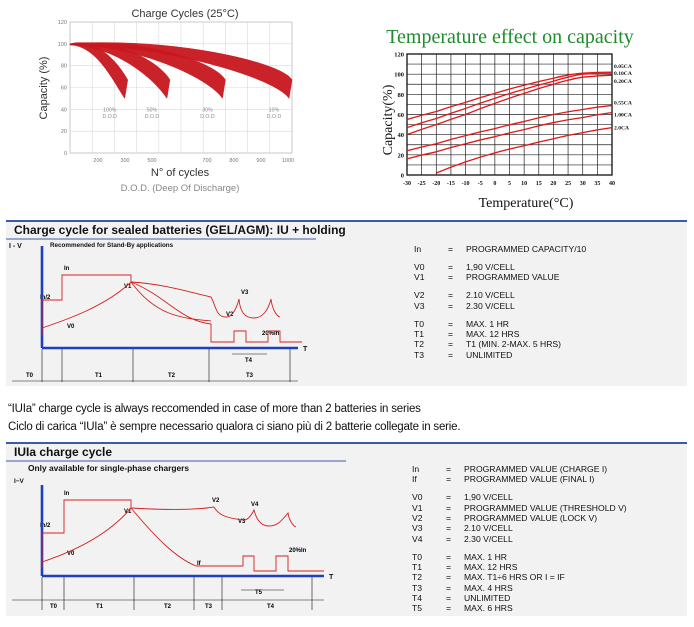 This screenshot has width=694, height=627. What do you see at coordinates (414, 479) in the screenshot?
I see `legend-key: If` at bounding box center [414, 479].